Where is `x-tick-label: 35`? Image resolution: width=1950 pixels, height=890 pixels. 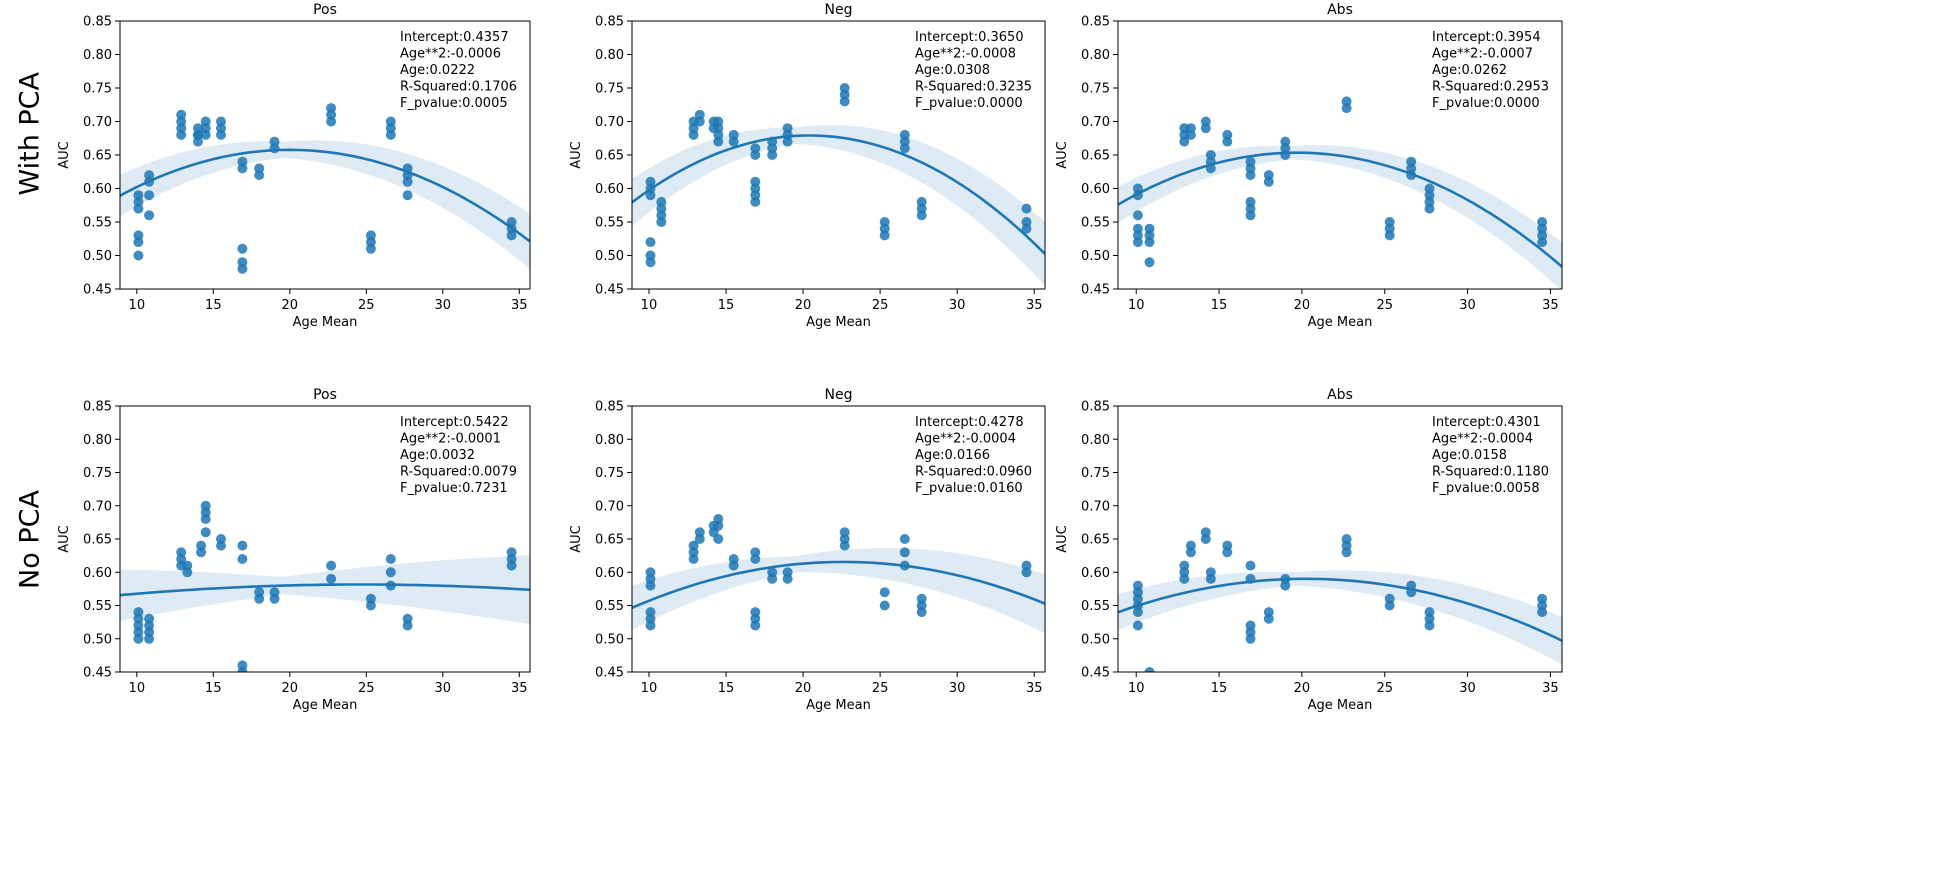
x-tick-label: 35 is located at coordinates (1034, 688).